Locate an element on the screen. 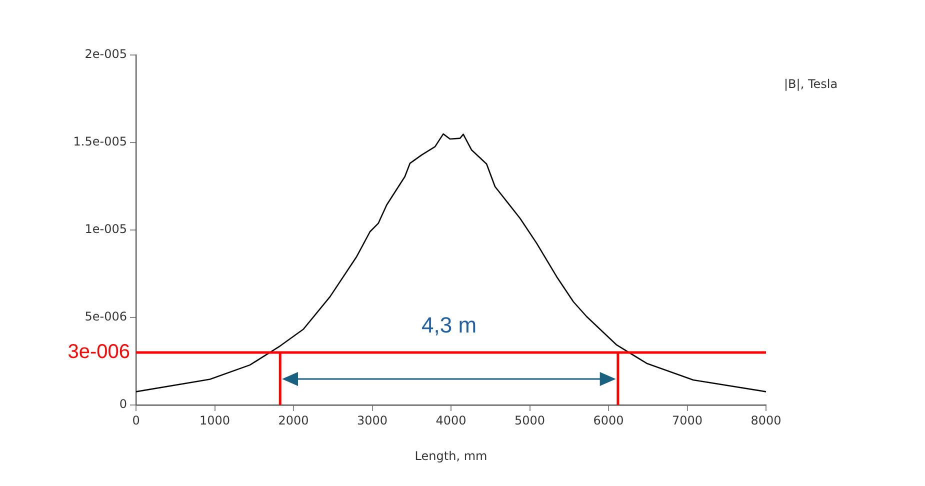  x-tick-label: 6000 is located at coordinates (608, 420).